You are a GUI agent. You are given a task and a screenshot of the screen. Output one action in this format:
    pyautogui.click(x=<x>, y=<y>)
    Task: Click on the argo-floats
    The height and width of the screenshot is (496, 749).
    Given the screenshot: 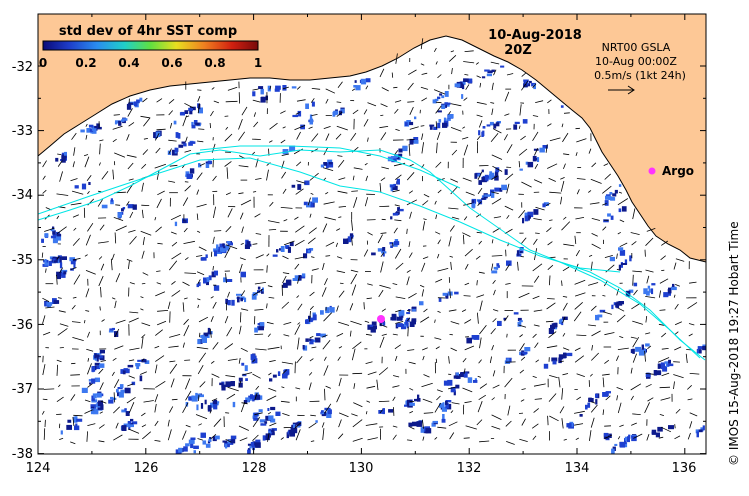 What is the action you would take?
    pyautogui.click(x=516, y=245)
    